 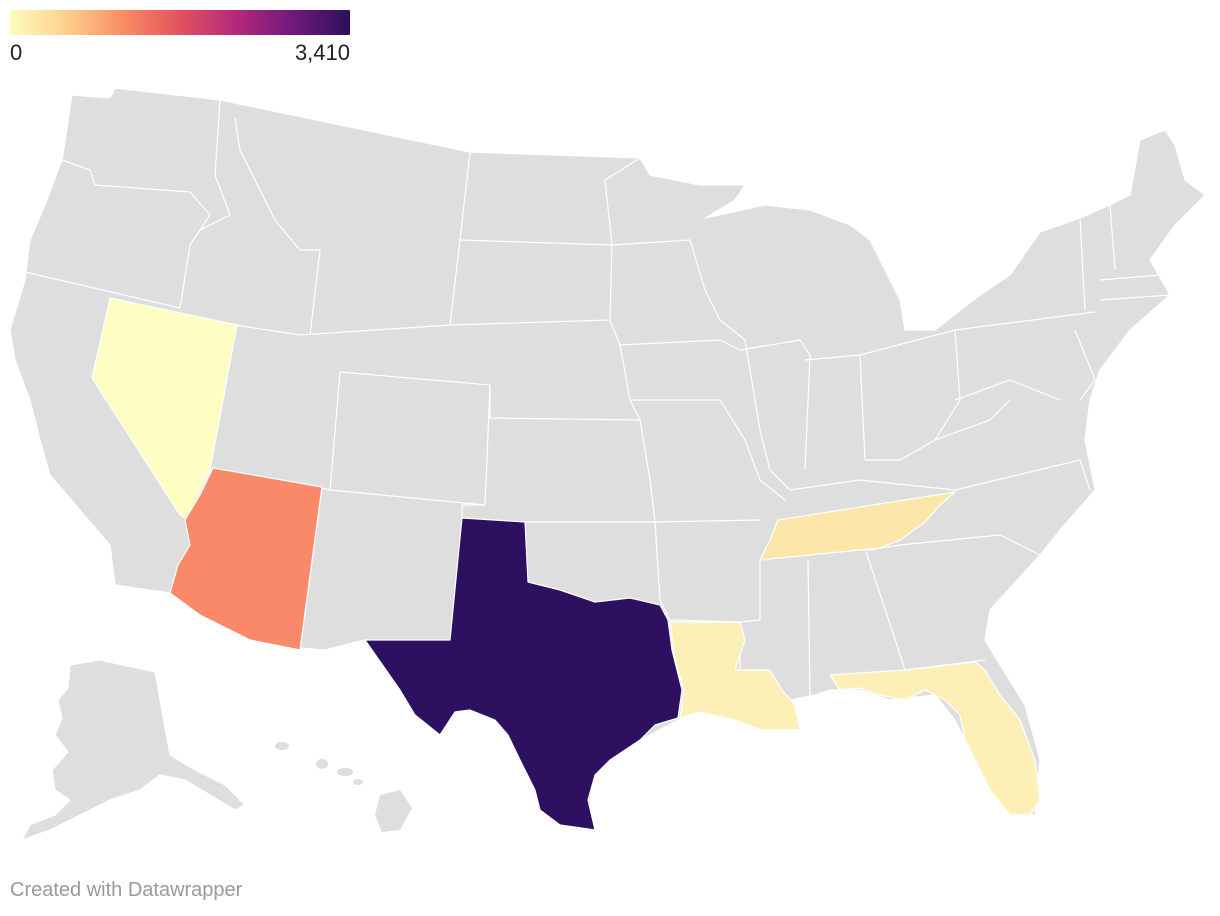 I want to click on state-arizona, so click(x=246, y=559).